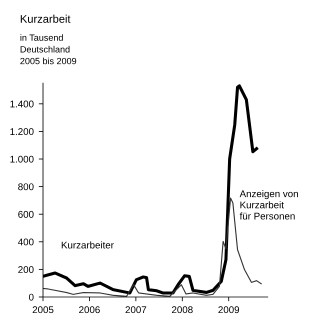 The width and height of the screenshot is (321, 326). Describe the element at coordinates (22, 159) in the screenshot. I see `y-tick-label: 1.000` at that location.